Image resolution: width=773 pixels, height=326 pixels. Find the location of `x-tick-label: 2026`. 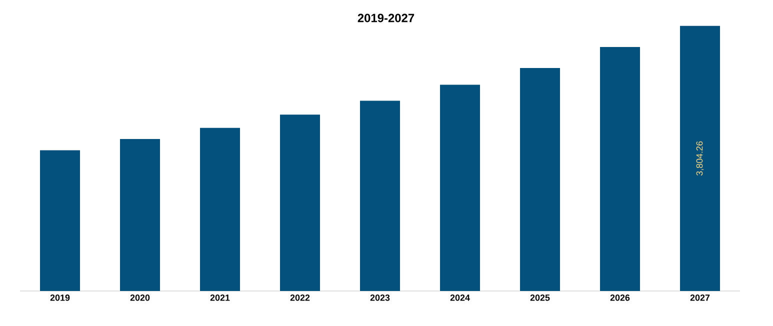

x-tick-label: 2026 is located at coordinates (620, 297).